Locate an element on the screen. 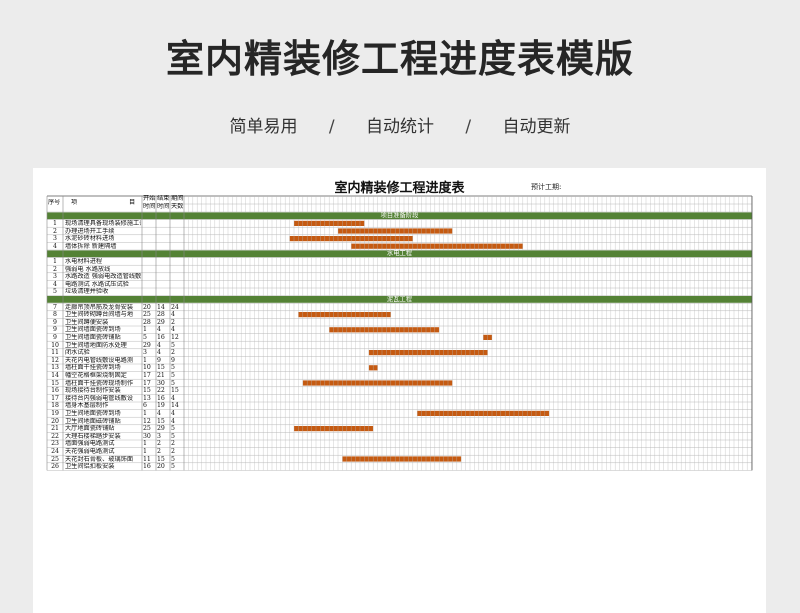 Image resolution: width=800 pixels, height=613 pixels. task-number: 7 is located at coordinates (55, 307).